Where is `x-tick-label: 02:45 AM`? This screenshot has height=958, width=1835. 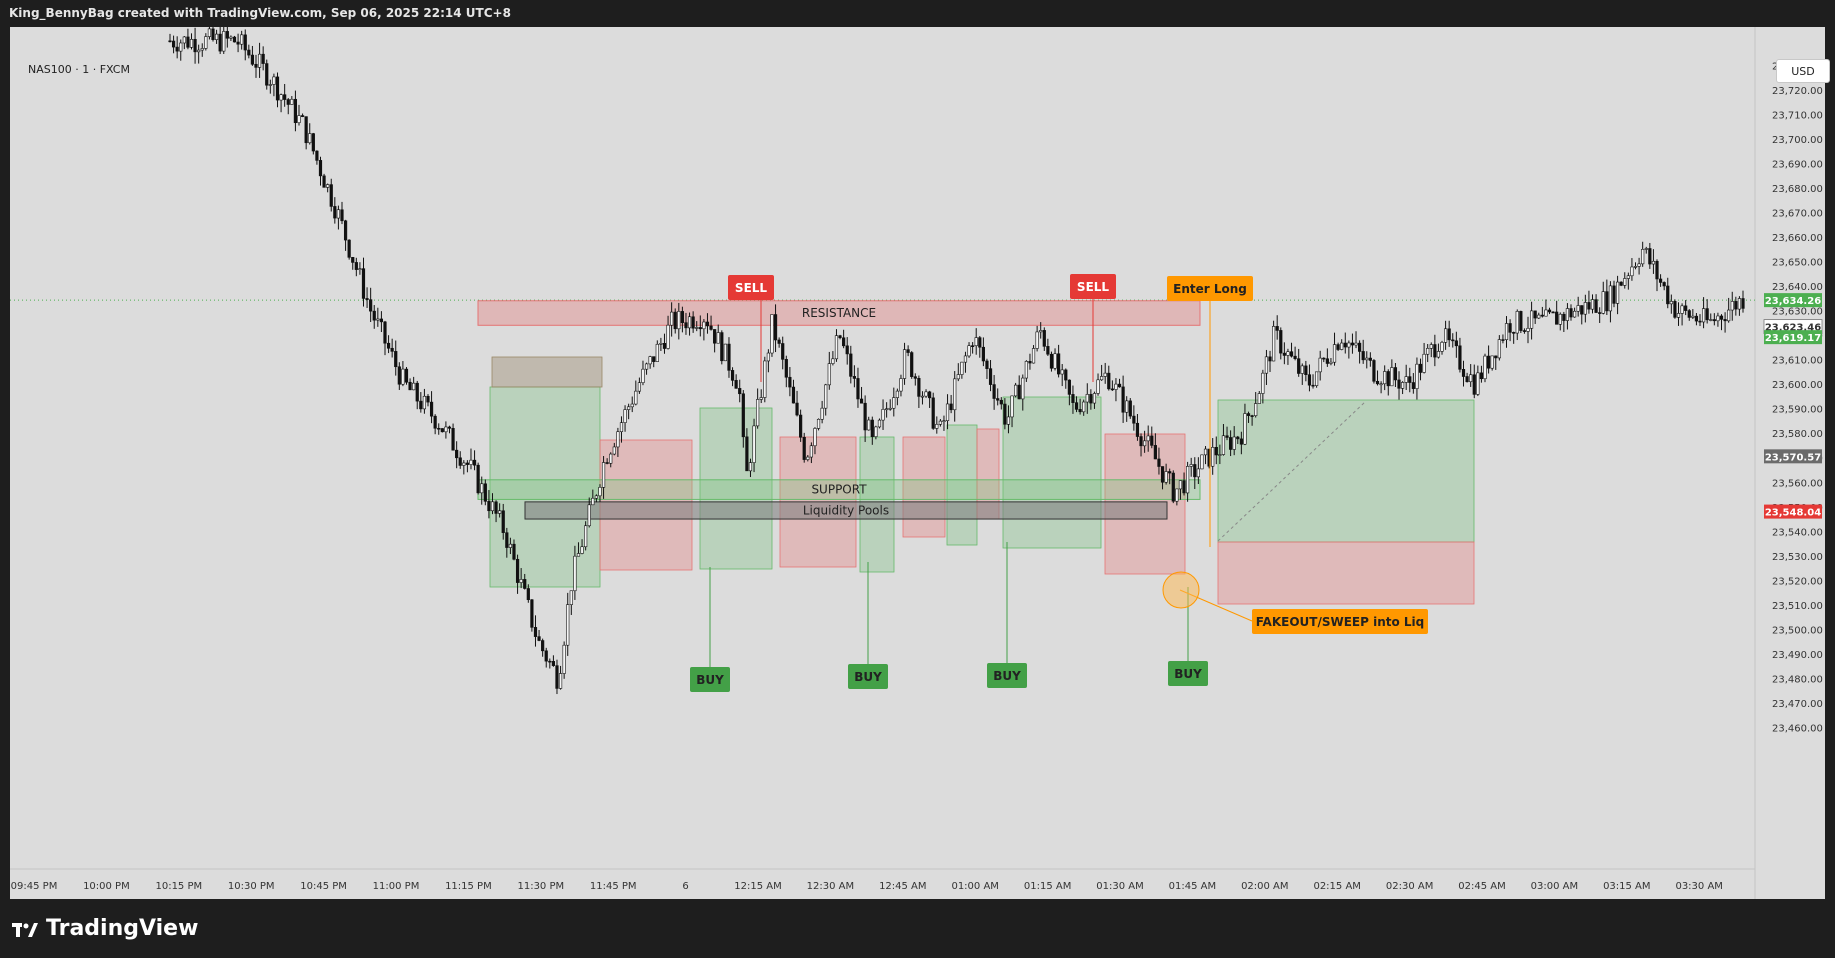
x-tick-label: 02:45 AM is located at coordinates (1481, 886).